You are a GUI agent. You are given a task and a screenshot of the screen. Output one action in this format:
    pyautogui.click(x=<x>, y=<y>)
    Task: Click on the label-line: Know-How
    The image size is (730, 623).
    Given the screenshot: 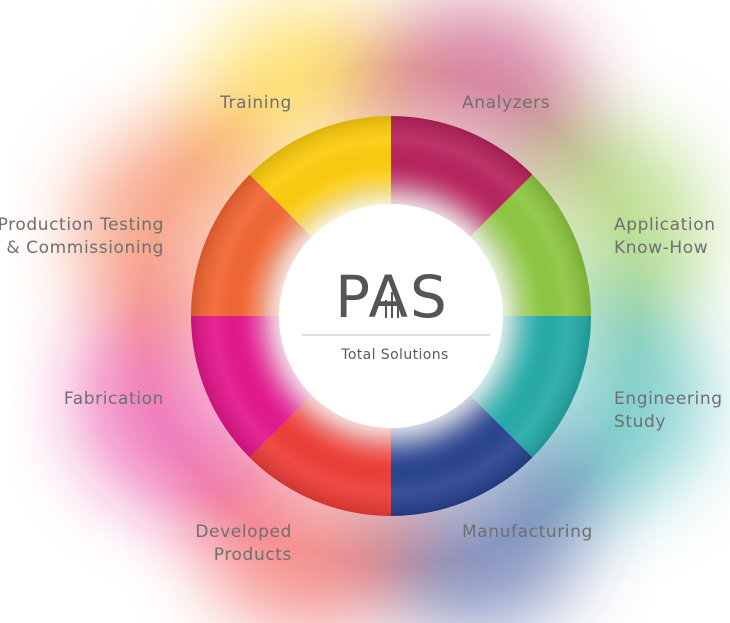 What is the action you would take?
    pyautogui.click(x=661, y=248)
    